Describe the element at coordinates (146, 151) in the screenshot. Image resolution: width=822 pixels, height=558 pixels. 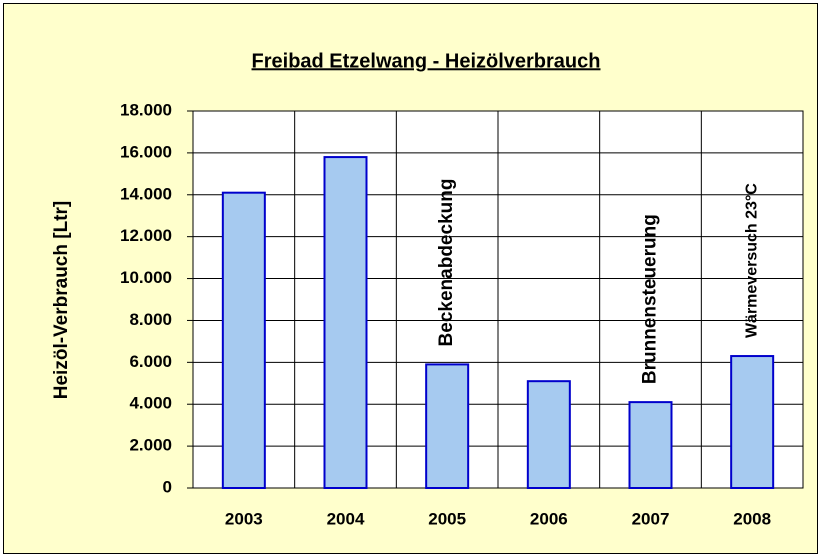
I see `y-tick-label: 16.000` at that location.